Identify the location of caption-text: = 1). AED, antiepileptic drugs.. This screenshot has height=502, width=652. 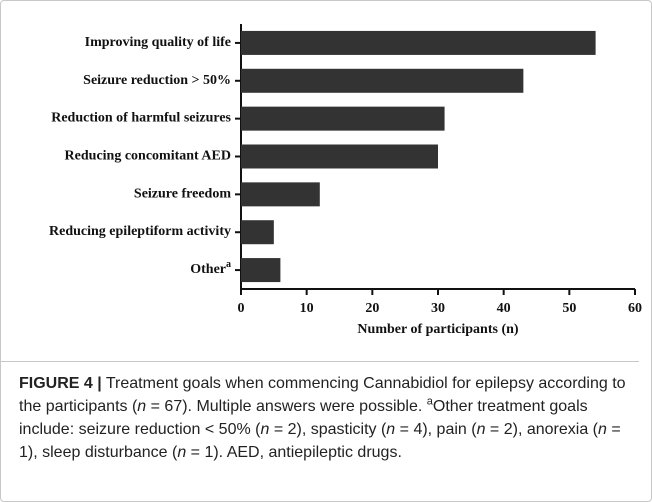
(294, 452).